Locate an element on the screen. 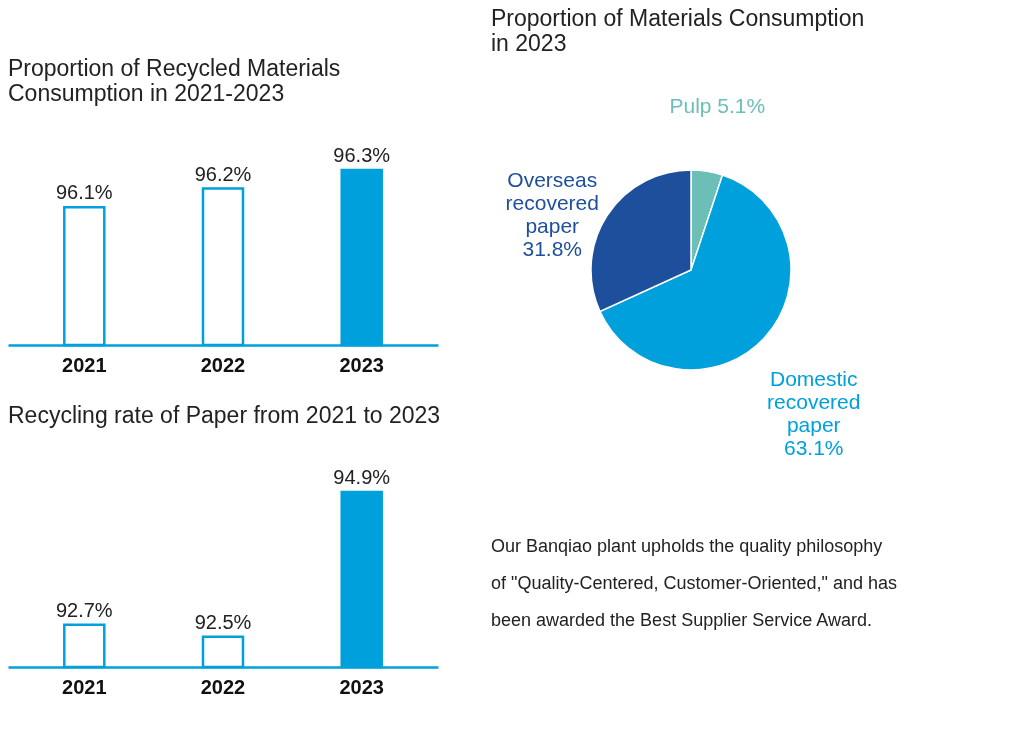 The image size is (1019, 735). data-label: 92.5% is located at coordinates (223, 621).